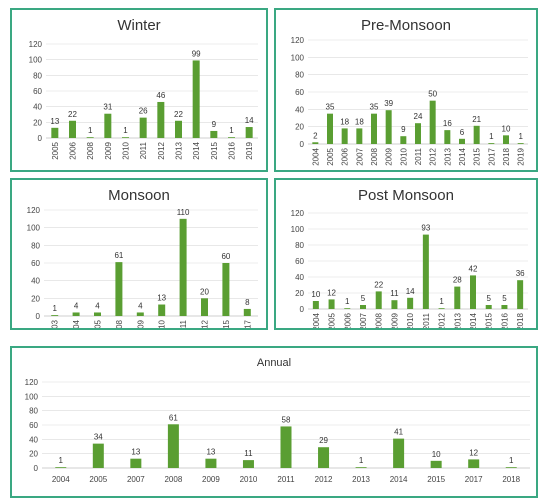  I want to click on bar-pre-monsoon-2008, so click(374, 128).